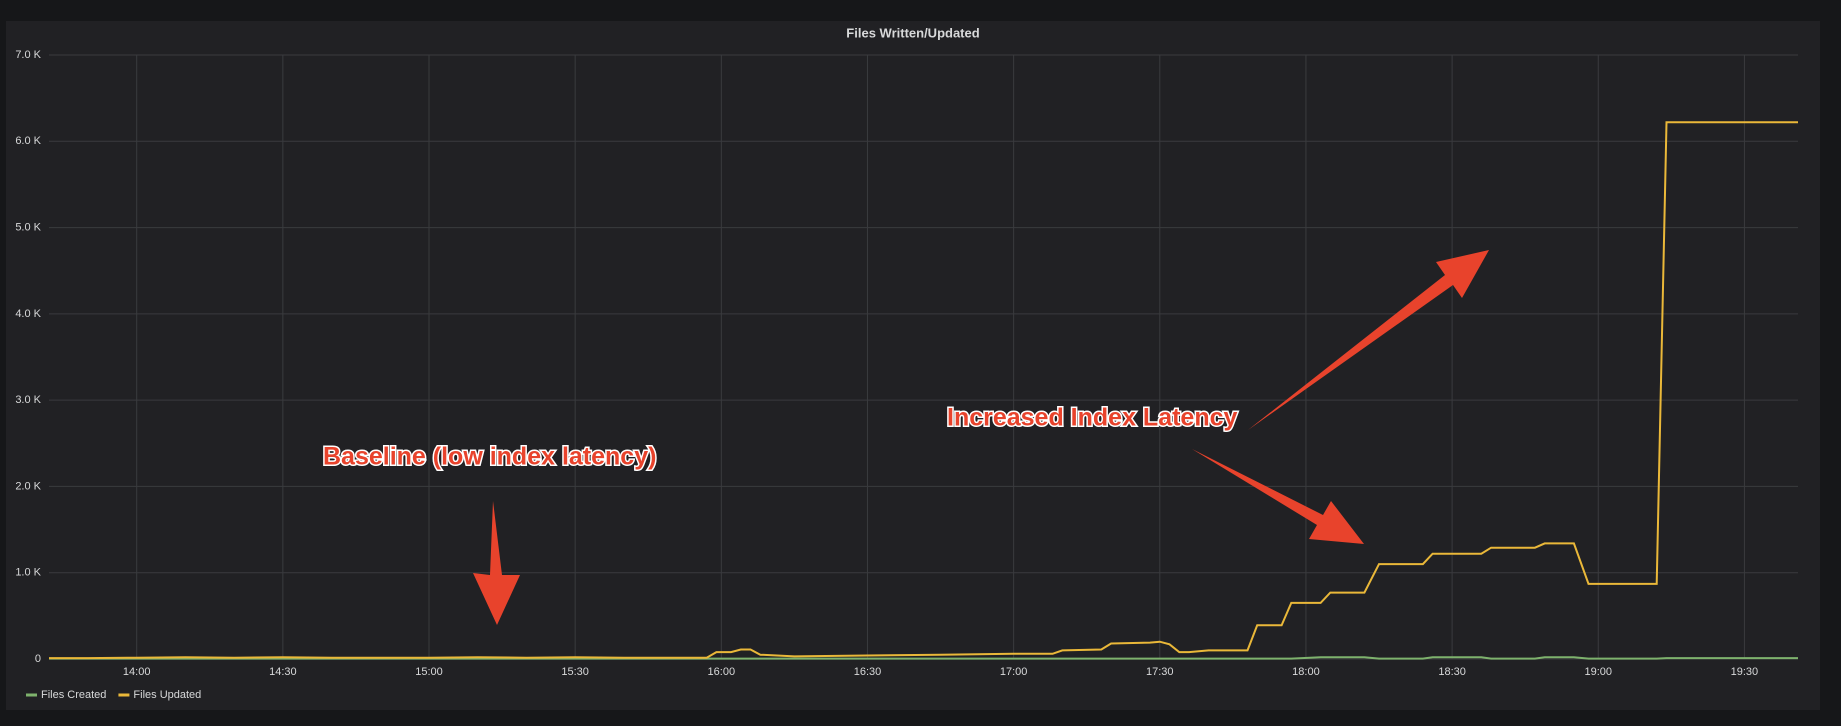 This screenshot has width=1841, height=726. What do you see at coordinates (429, 672) in the screenshot?
I see `x-tick-label: 15:00` at bounding box center [429, 672].